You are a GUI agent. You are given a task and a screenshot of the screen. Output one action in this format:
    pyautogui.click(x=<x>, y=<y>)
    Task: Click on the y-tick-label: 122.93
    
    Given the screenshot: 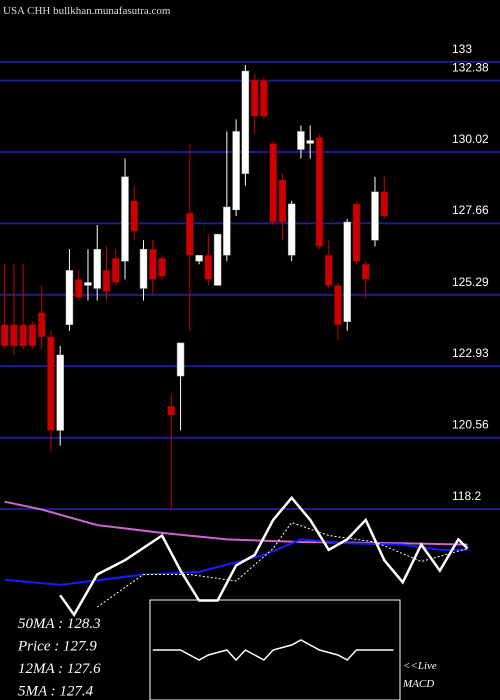 What is the action you would take?
    pyautogui.click(x=470, y=353)
    